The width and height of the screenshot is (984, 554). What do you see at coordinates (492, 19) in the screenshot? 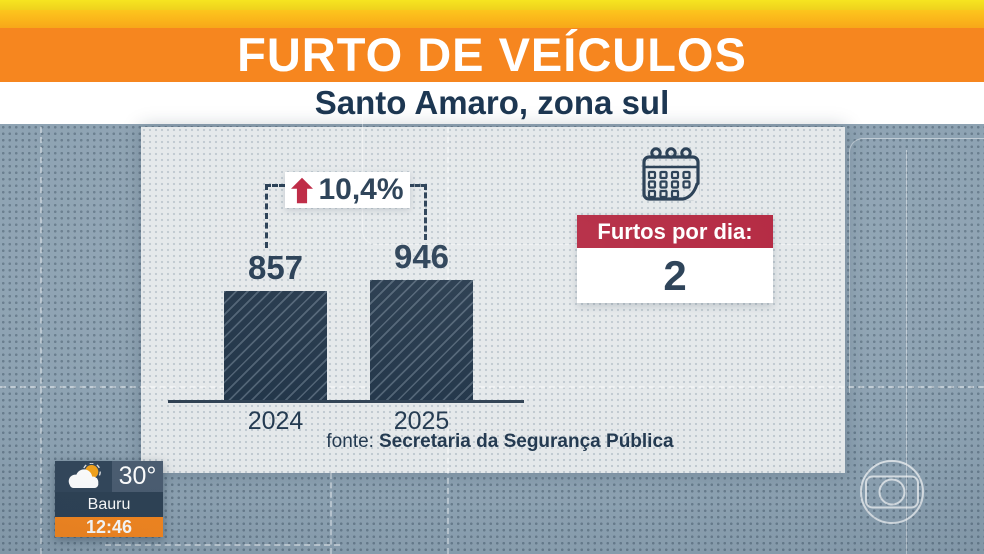
I see `top-gold-strip` at bounding box center [492, 19].